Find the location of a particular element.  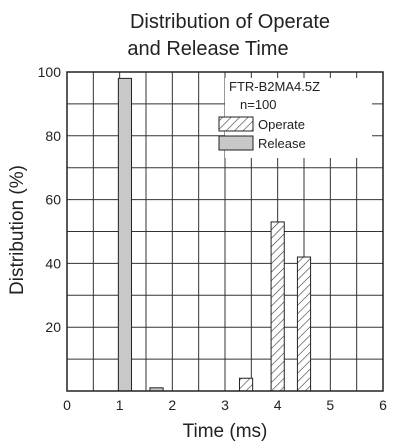

y-tick-labels: 20 40 60 80 100 is located at coordinates (50, 199).